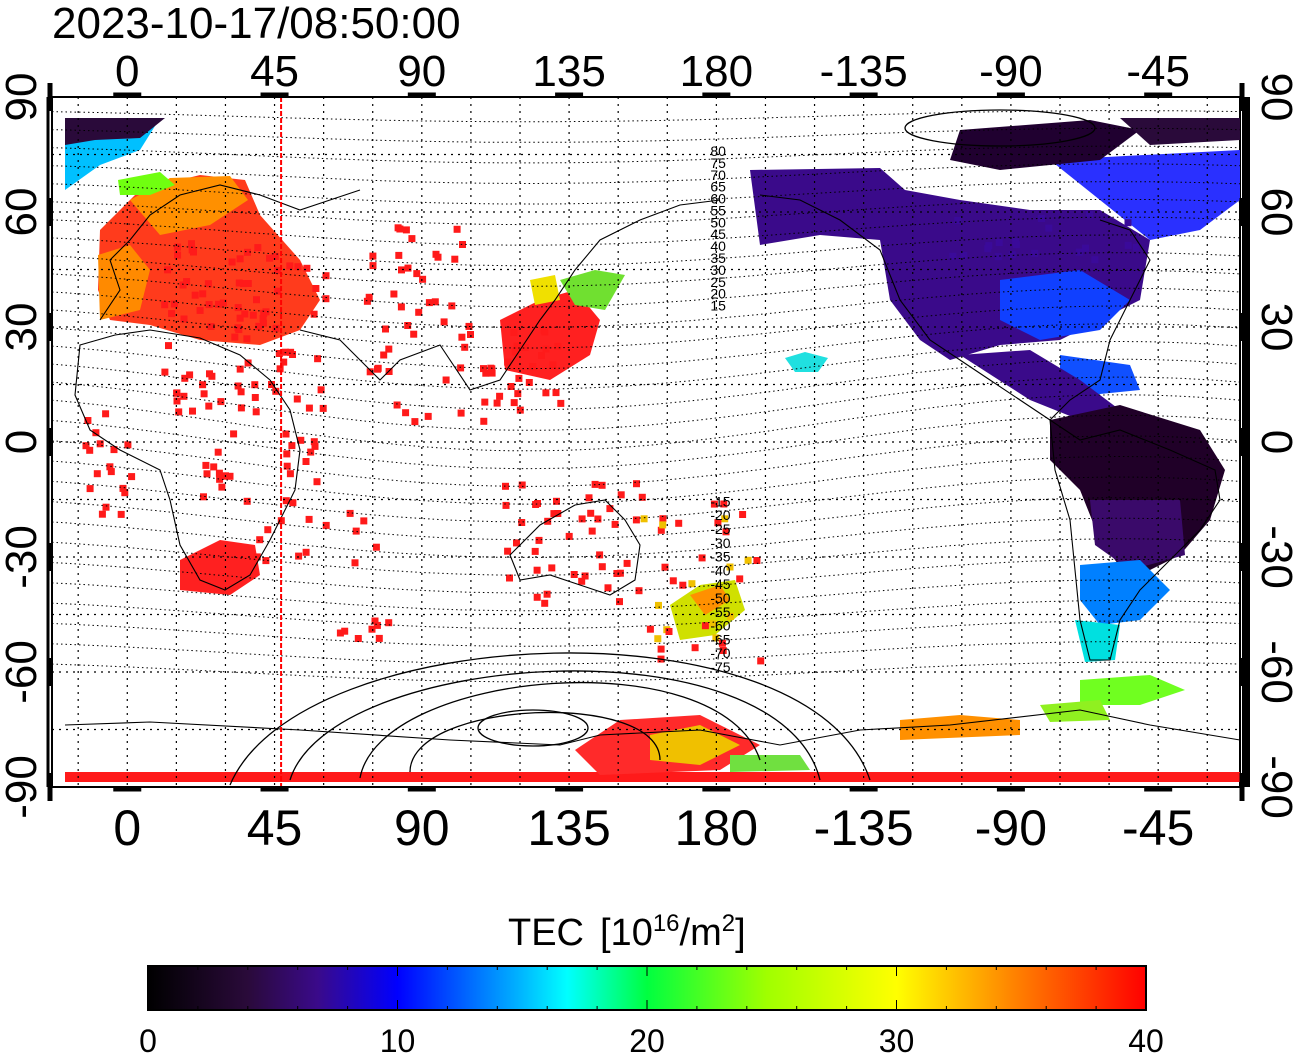  Describe the element at coordinates (652, 71) in the screenshot. I see `top-axis-labels: 0 45 90 135 180 -135 -90 -45` at that location.